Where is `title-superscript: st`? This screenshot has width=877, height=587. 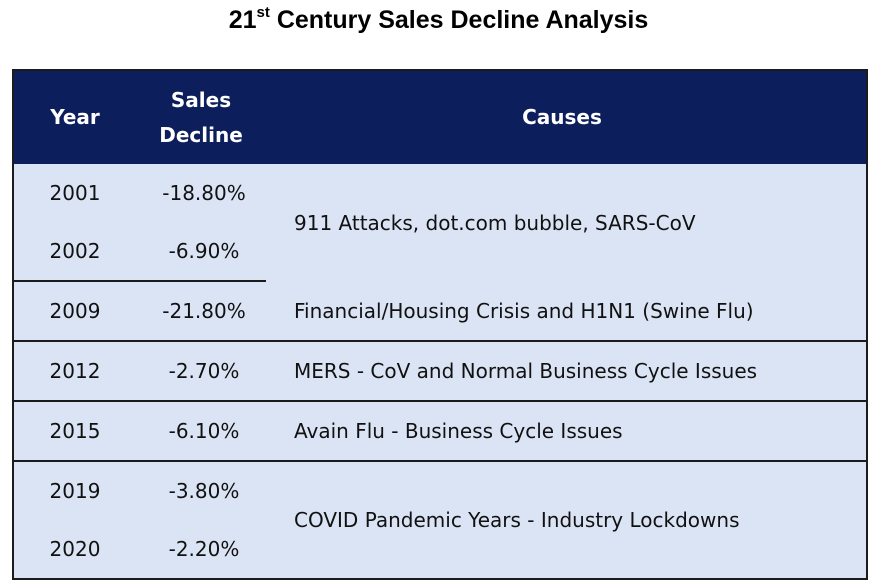 title-superscript: st is located at coordinates (263, 12).